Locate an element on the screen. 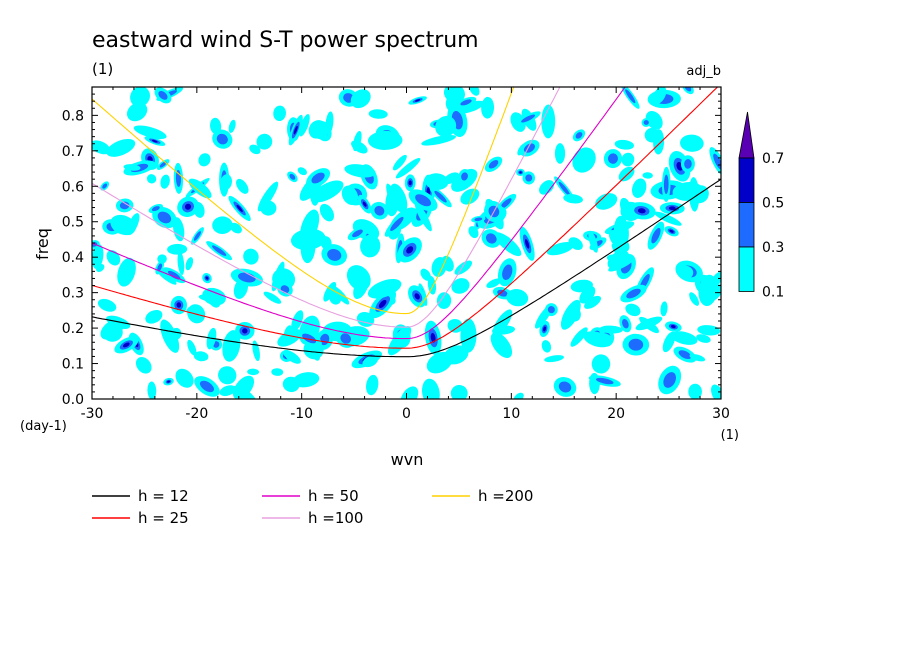 The image size is (904, 654). y-tick-label: 0.4 is located at coordinates (73, 258).